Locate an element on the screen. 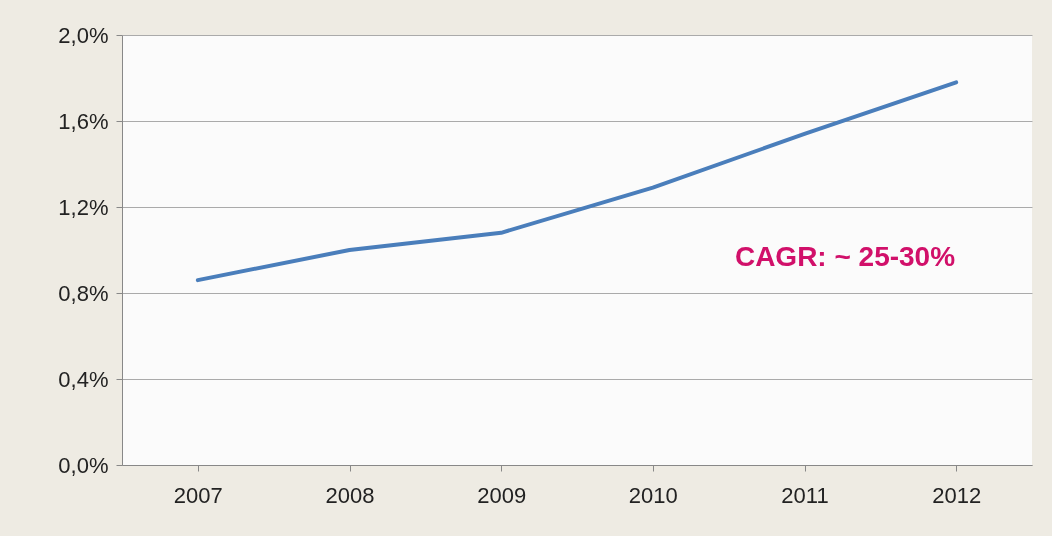 The width and height of the screenshot is (1052, 536). y-tick-label: 0,4% is located at coordinates (83, 379).